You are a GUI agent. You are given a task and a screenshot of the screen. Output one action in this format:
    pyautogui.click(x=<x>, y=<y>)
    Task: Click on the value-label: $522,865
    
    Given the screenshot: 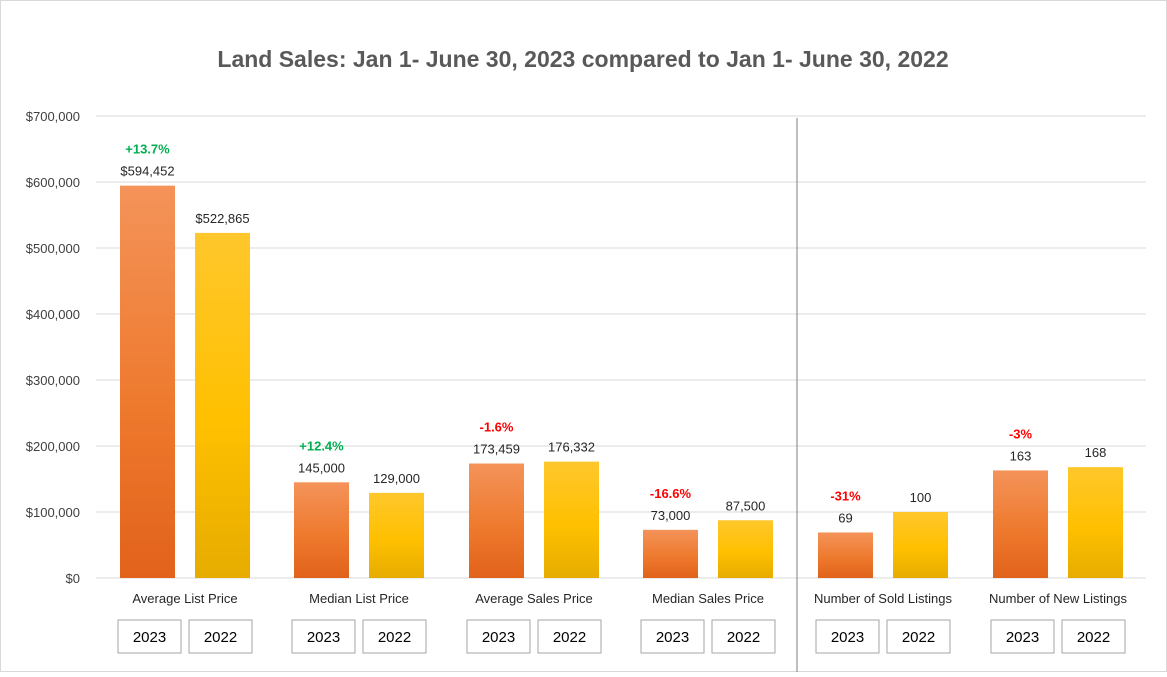 What is the action you would take?
    pyautogui.click(x=222, y=218)
    